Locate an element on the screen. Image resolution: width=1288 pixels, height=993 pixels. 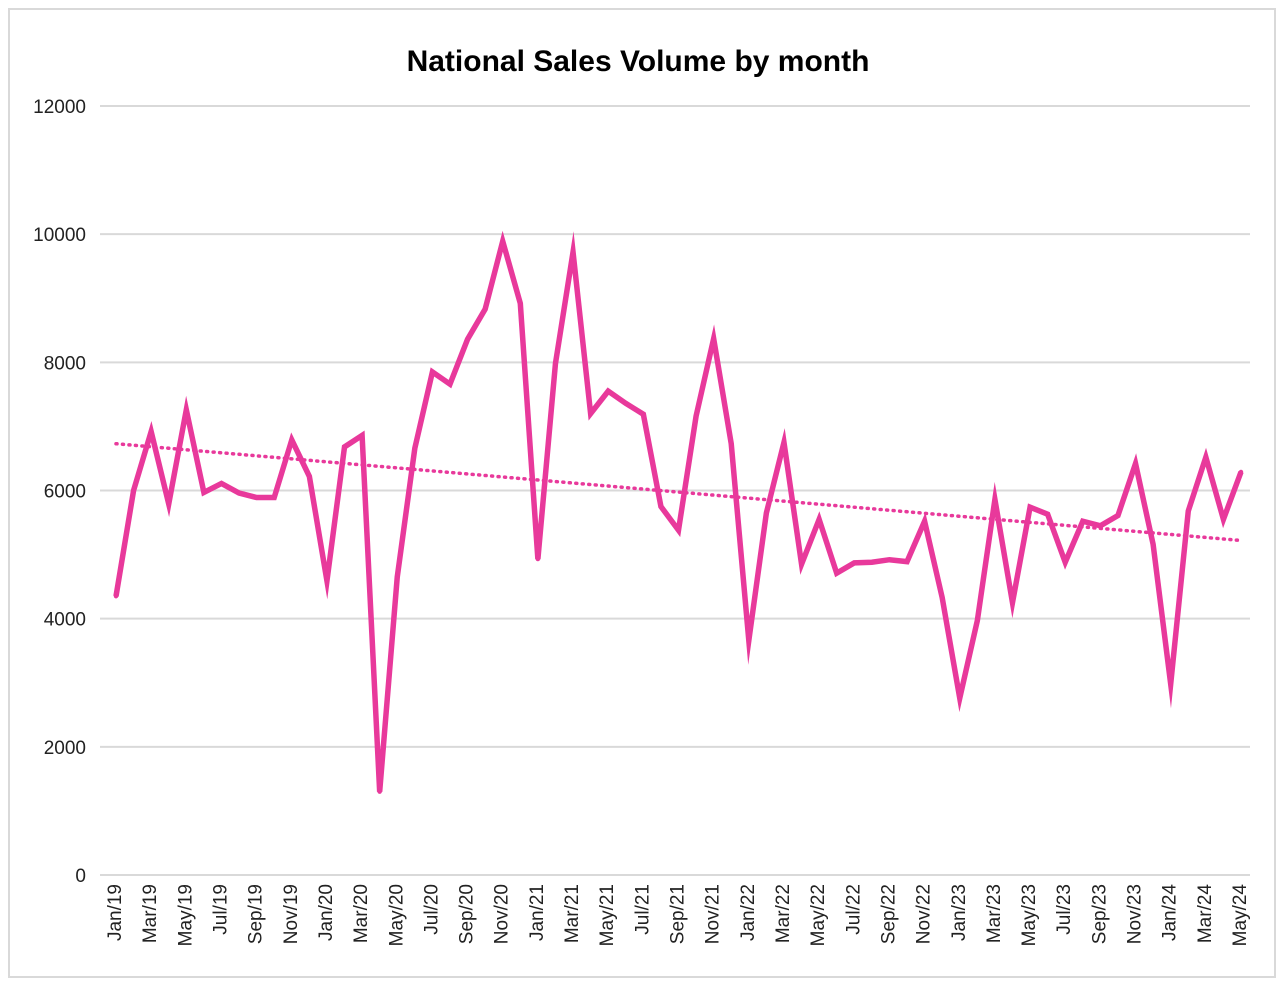
x-tick-label: Jan/23 is located at coordinates (959, 912).